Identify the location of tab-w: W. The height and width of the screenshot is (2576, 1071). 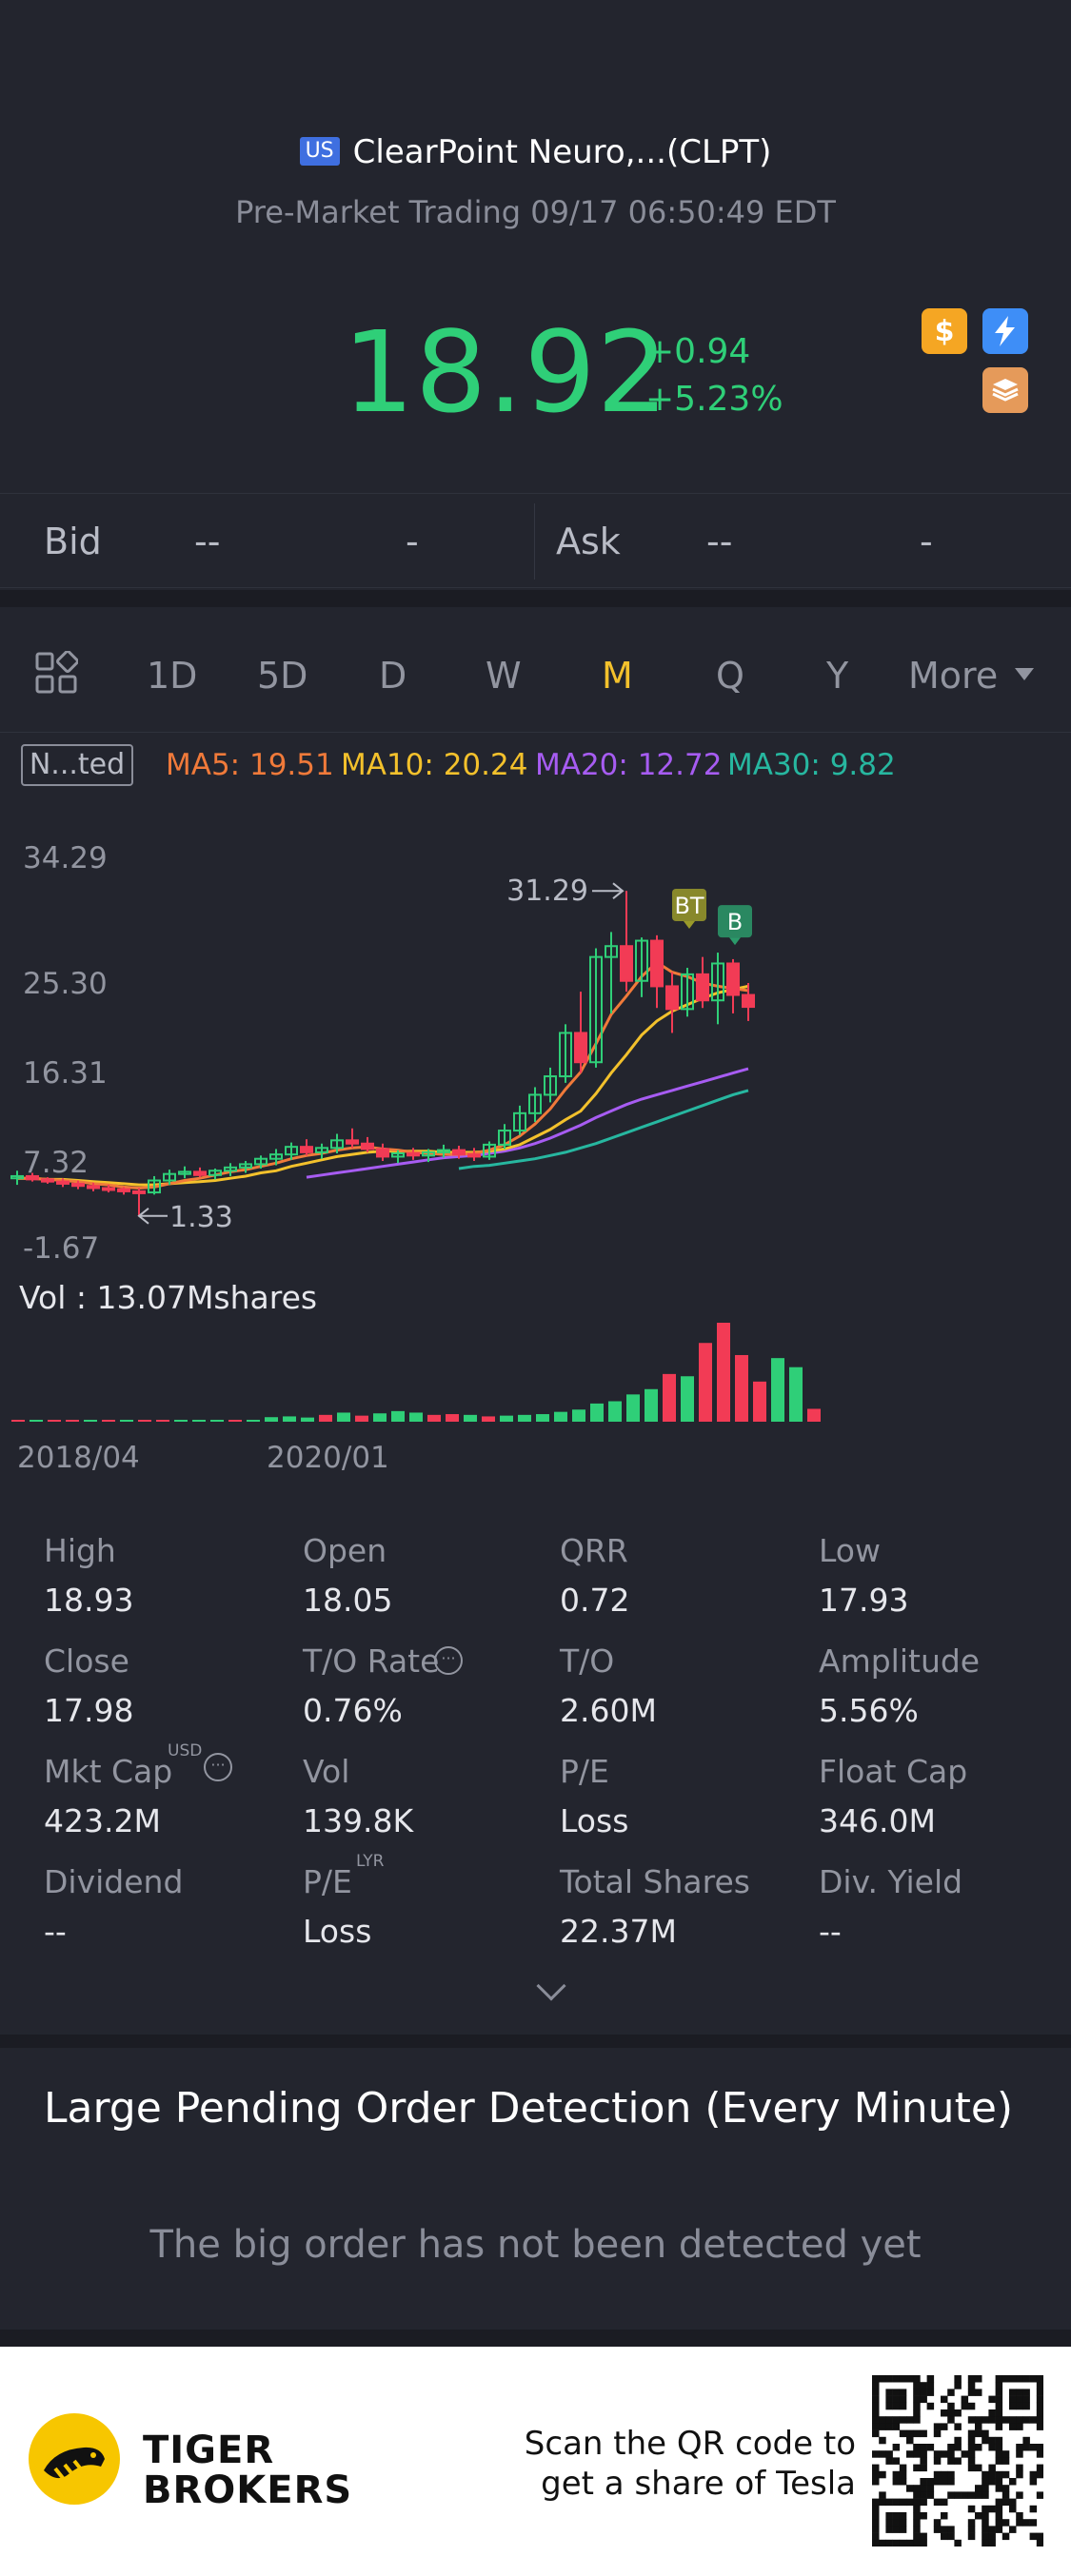
(504, 676).